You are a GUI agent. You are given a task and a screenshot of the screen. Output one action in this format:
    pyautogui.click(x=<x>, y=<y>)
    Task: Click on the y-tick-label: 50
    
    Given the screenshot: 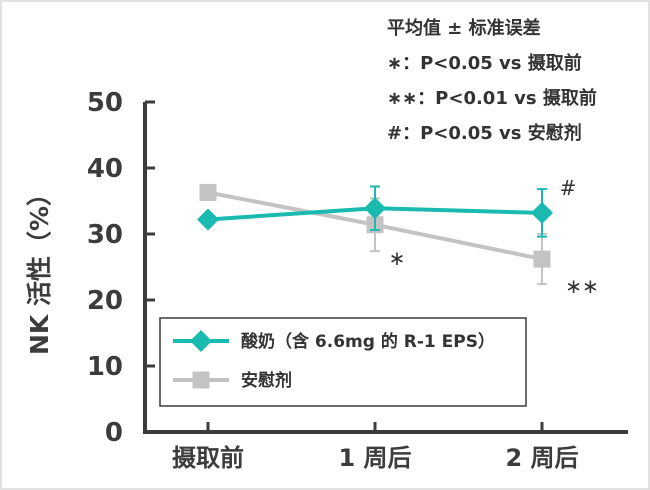 What is the action you would take?
    pyautogui.click(x=105, y=103)
    